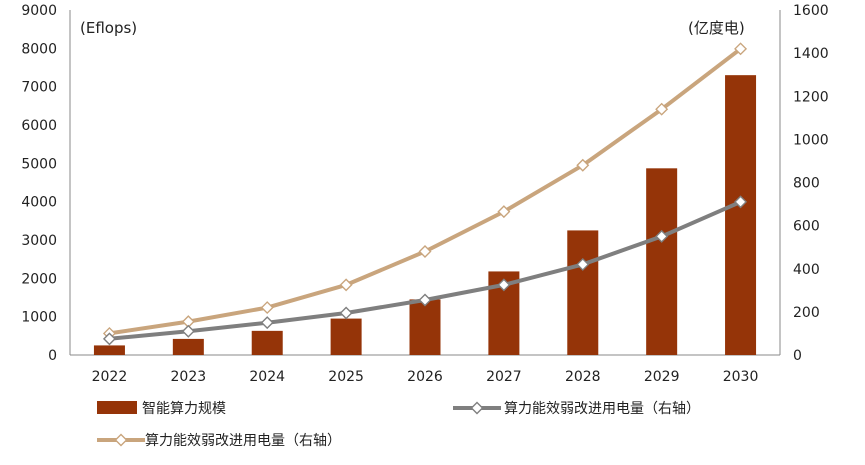 This screenshot has height=465, width=865. What do you see at coordinates (806, 184) in the screenshot?
I see `right-tick-label: 800` at bounding box center [806, 184].